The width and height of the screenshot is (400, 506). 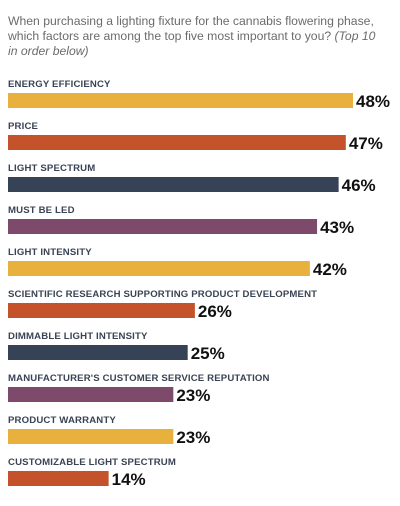 What do you see at coordinates (51, 168) in the screenshot?
I see `category-label-light-spectrum: LIGHT SPECTRUM` at bounding box center [51, 168].